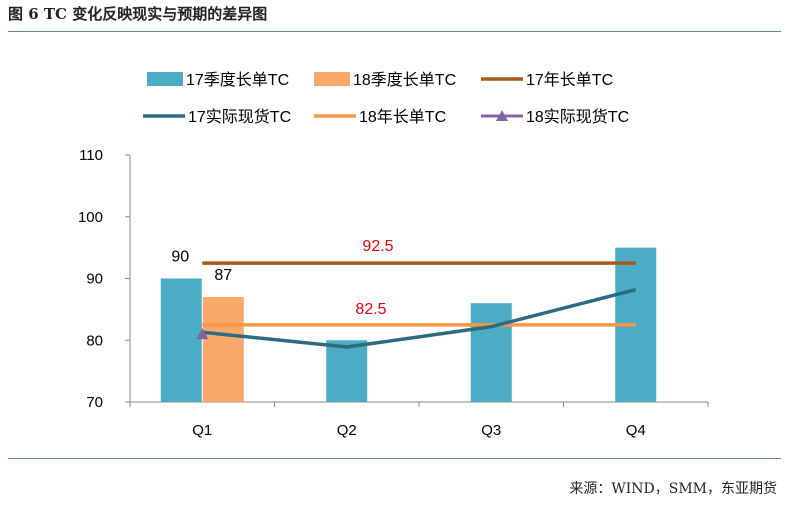  I want to click on data-label-bar18-q1: 87, so click(223, 275).